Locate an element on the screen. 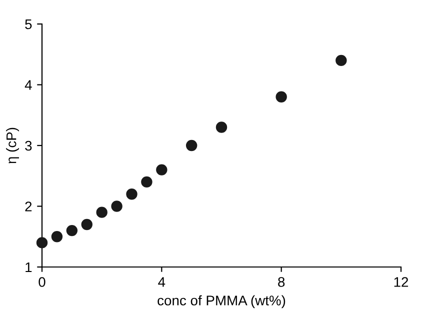 The height and width of the screenshot is (321, 438). x-tick-label: 4 is located at coordinates (162, 282).